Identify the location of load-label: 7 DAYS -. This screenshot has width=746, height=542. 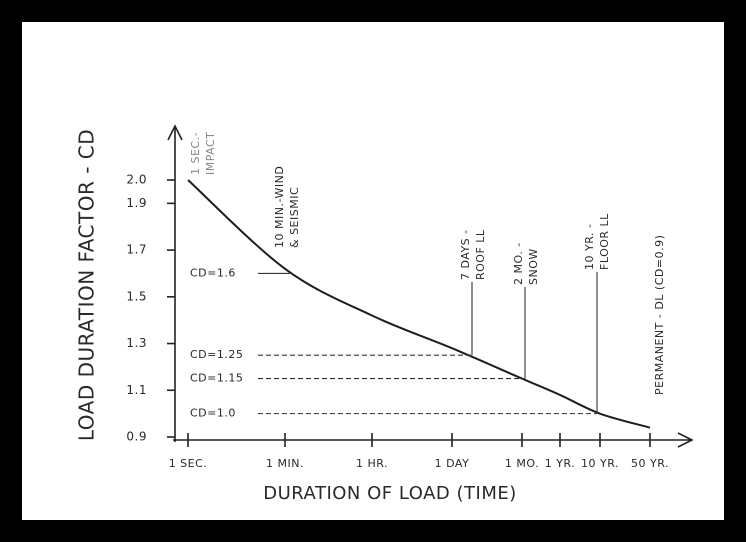
(465, 254).